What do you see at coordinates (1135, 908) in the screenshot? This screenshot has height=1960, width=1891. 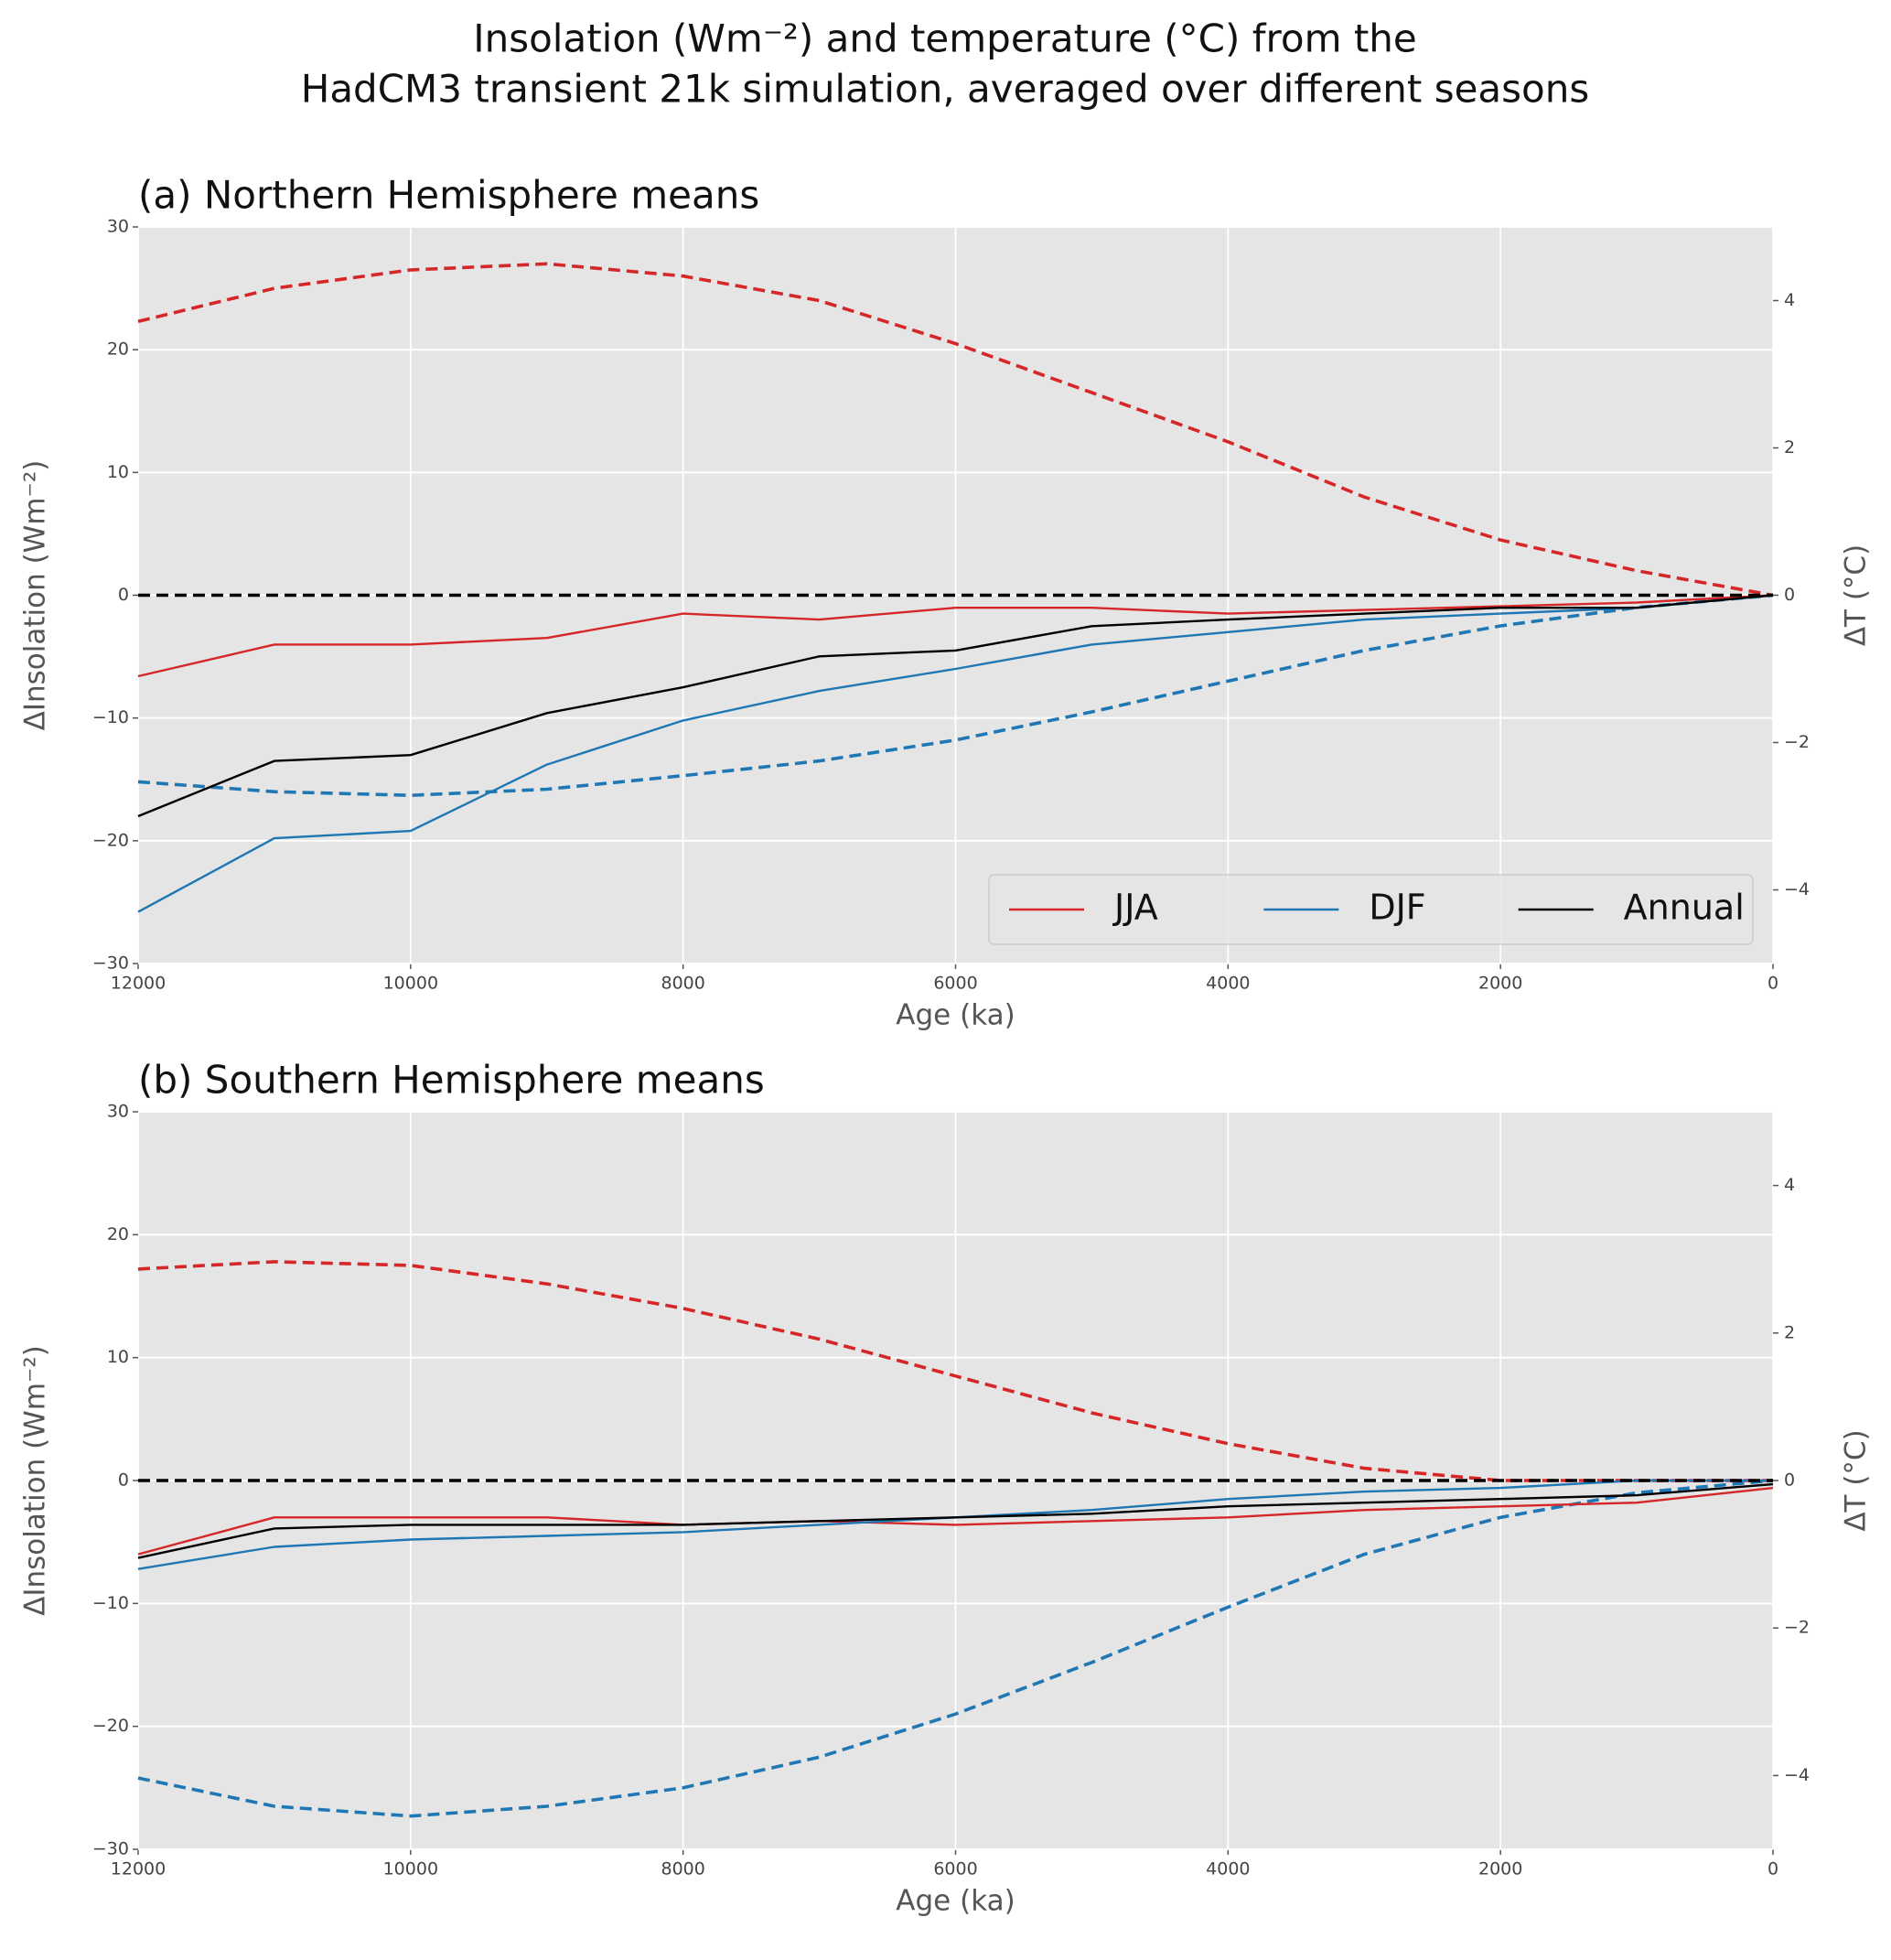 I see `legend-label: JJA` at bounding box center [1135, 908].